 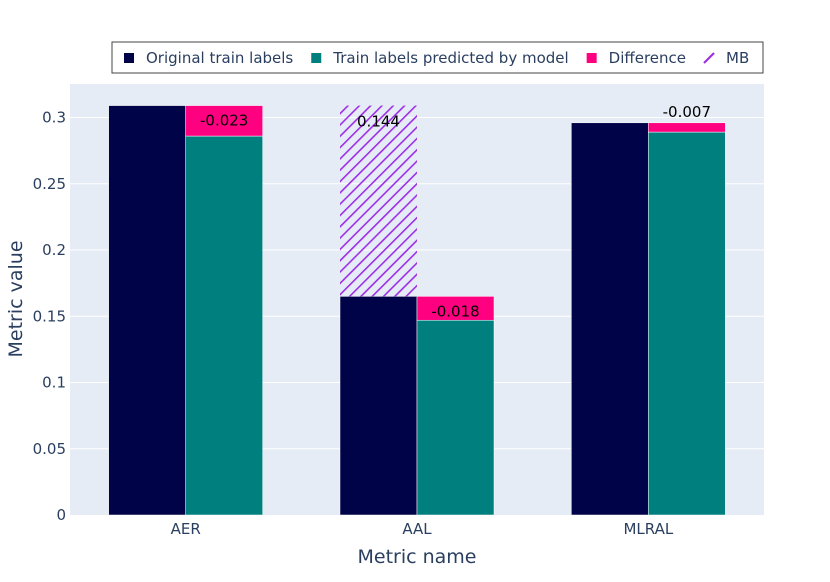 I want to click on x-tick-label: MLRAL, so click(x=648, y=529).